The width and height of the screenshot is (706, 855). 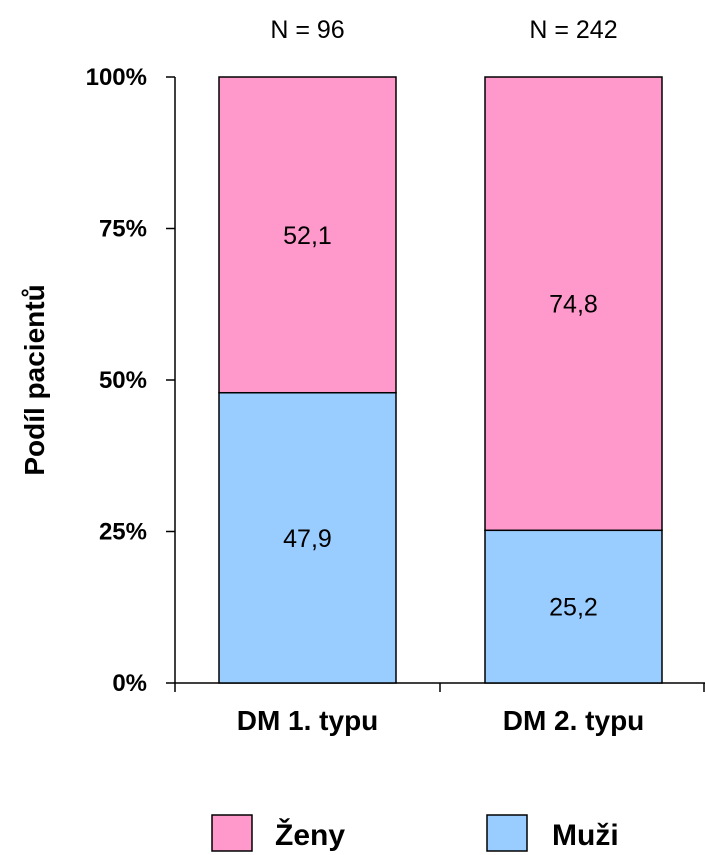 What do you see at coordinates (310, 835) in the screenshot?
I see `legend-label: Ženy` at bounding box center [310, 835].